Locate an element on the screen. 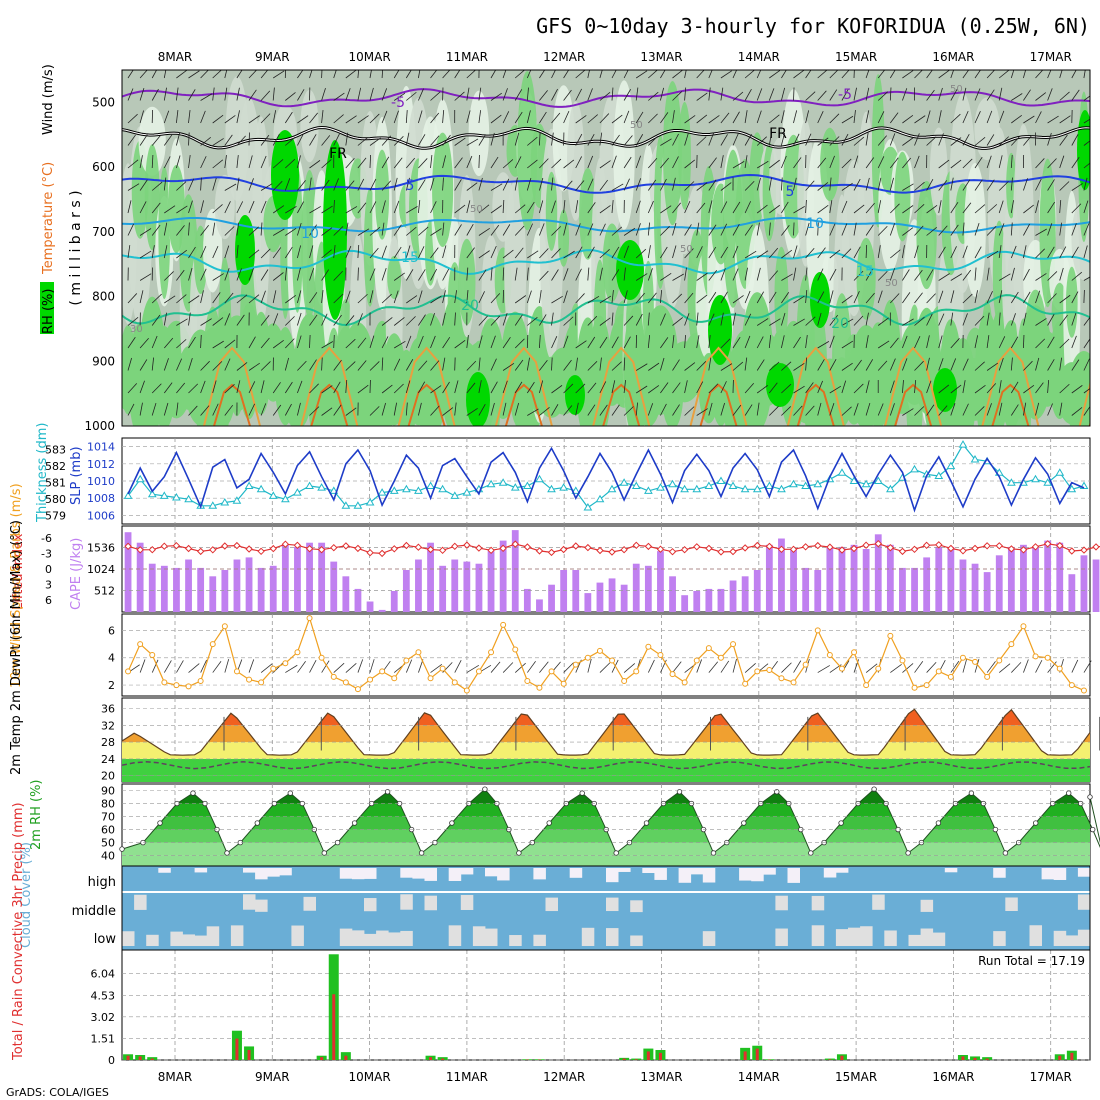 This screenshot has width=1100, height=1100. pressure-tick: 600 is located at coordinates (103, 167).